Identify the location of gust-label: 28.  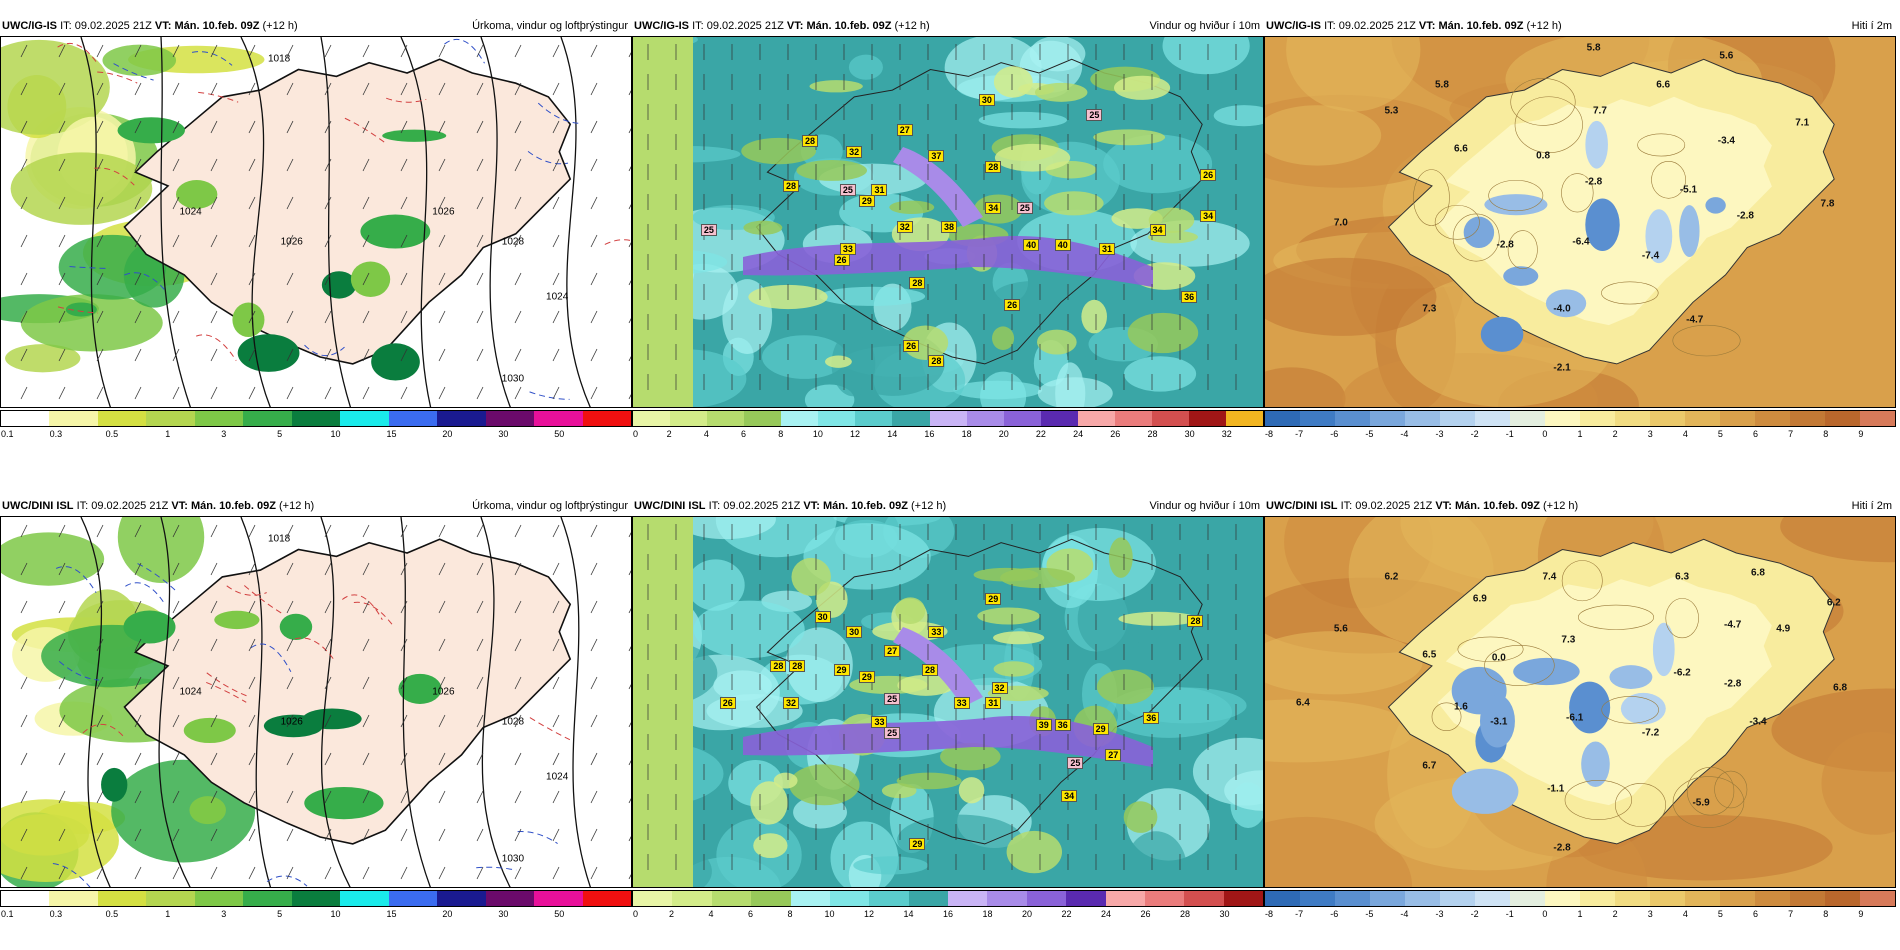
(797, 665).